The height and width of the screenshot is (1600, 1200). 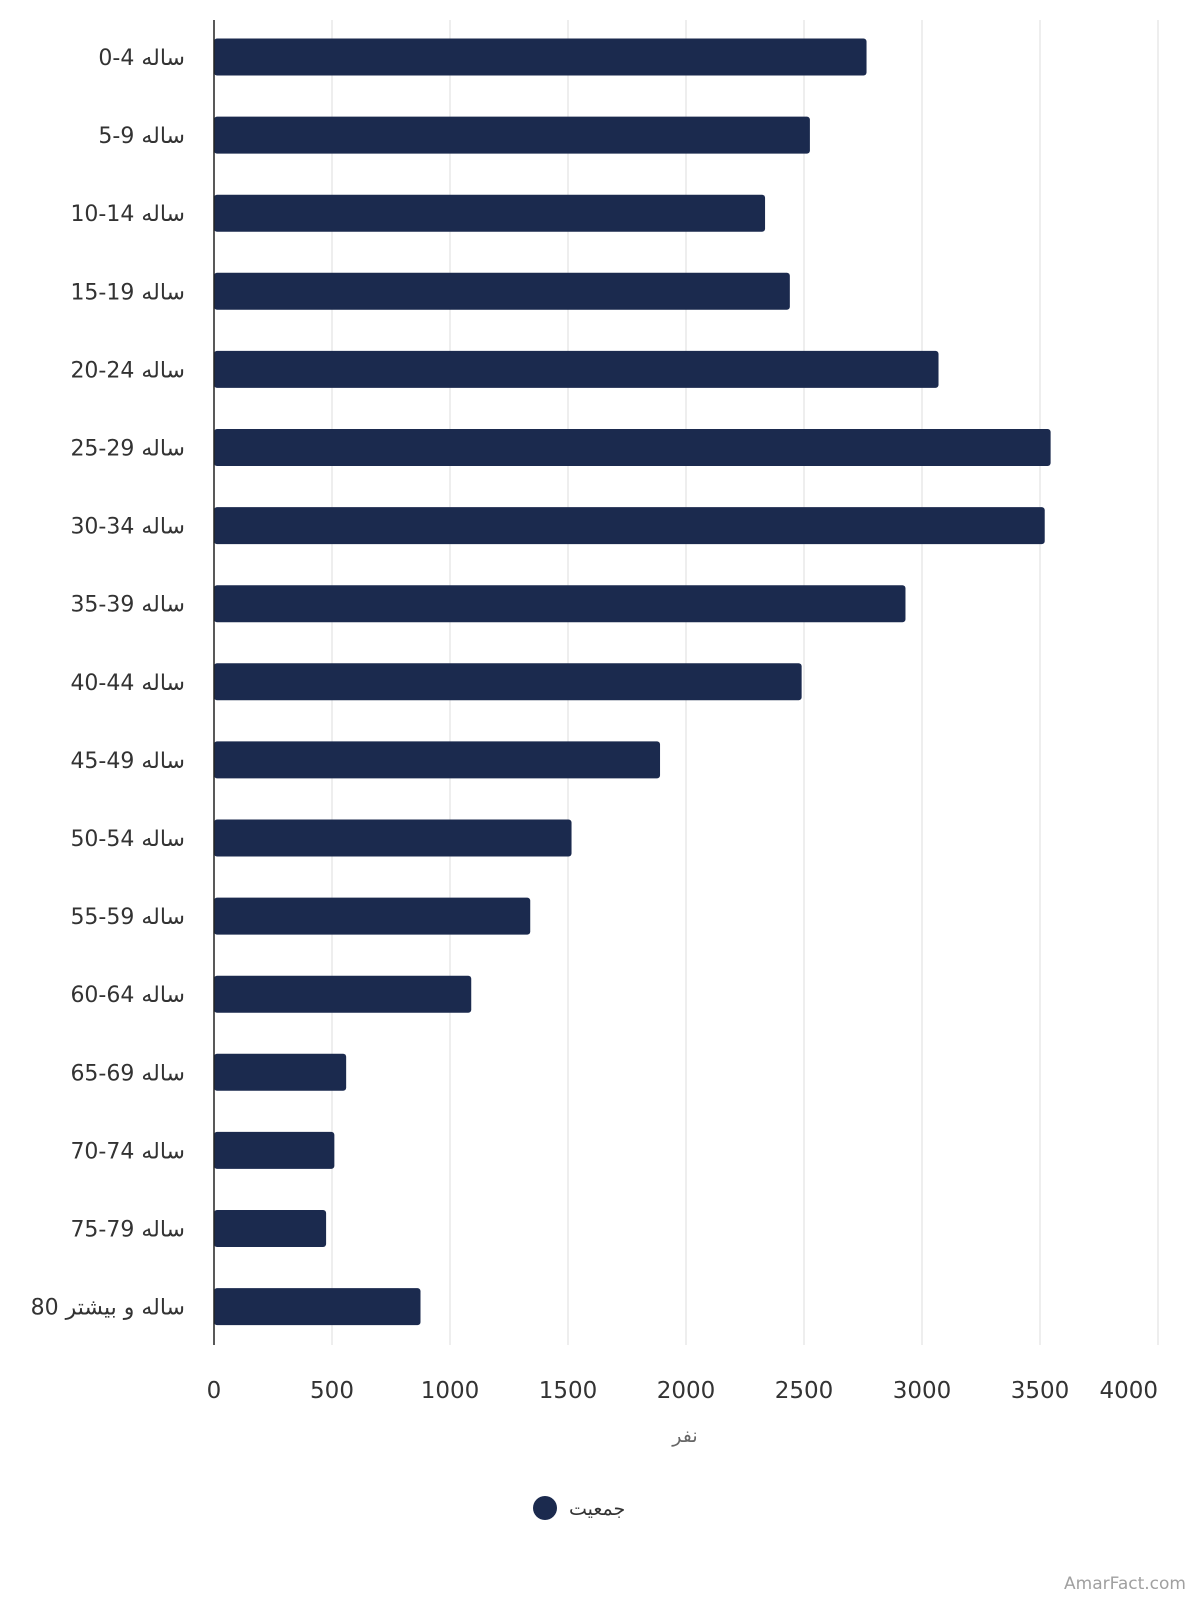 What do you see at coordinates (127, 605) in the screenshot?
I see `category-label: 35-39 ساله` at bounding box center [127, 605].